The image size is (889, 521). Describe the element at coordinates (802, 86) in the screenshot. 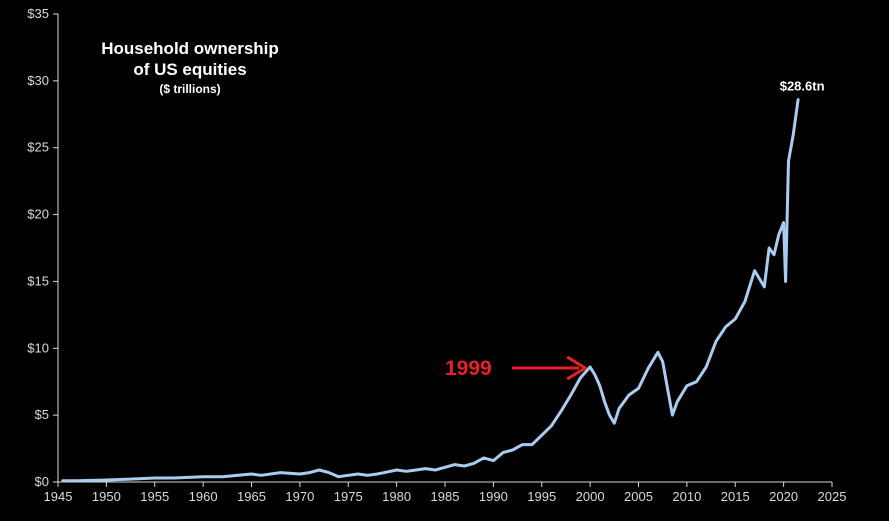

I see `peak-value-label: $28.6tn` at that location.